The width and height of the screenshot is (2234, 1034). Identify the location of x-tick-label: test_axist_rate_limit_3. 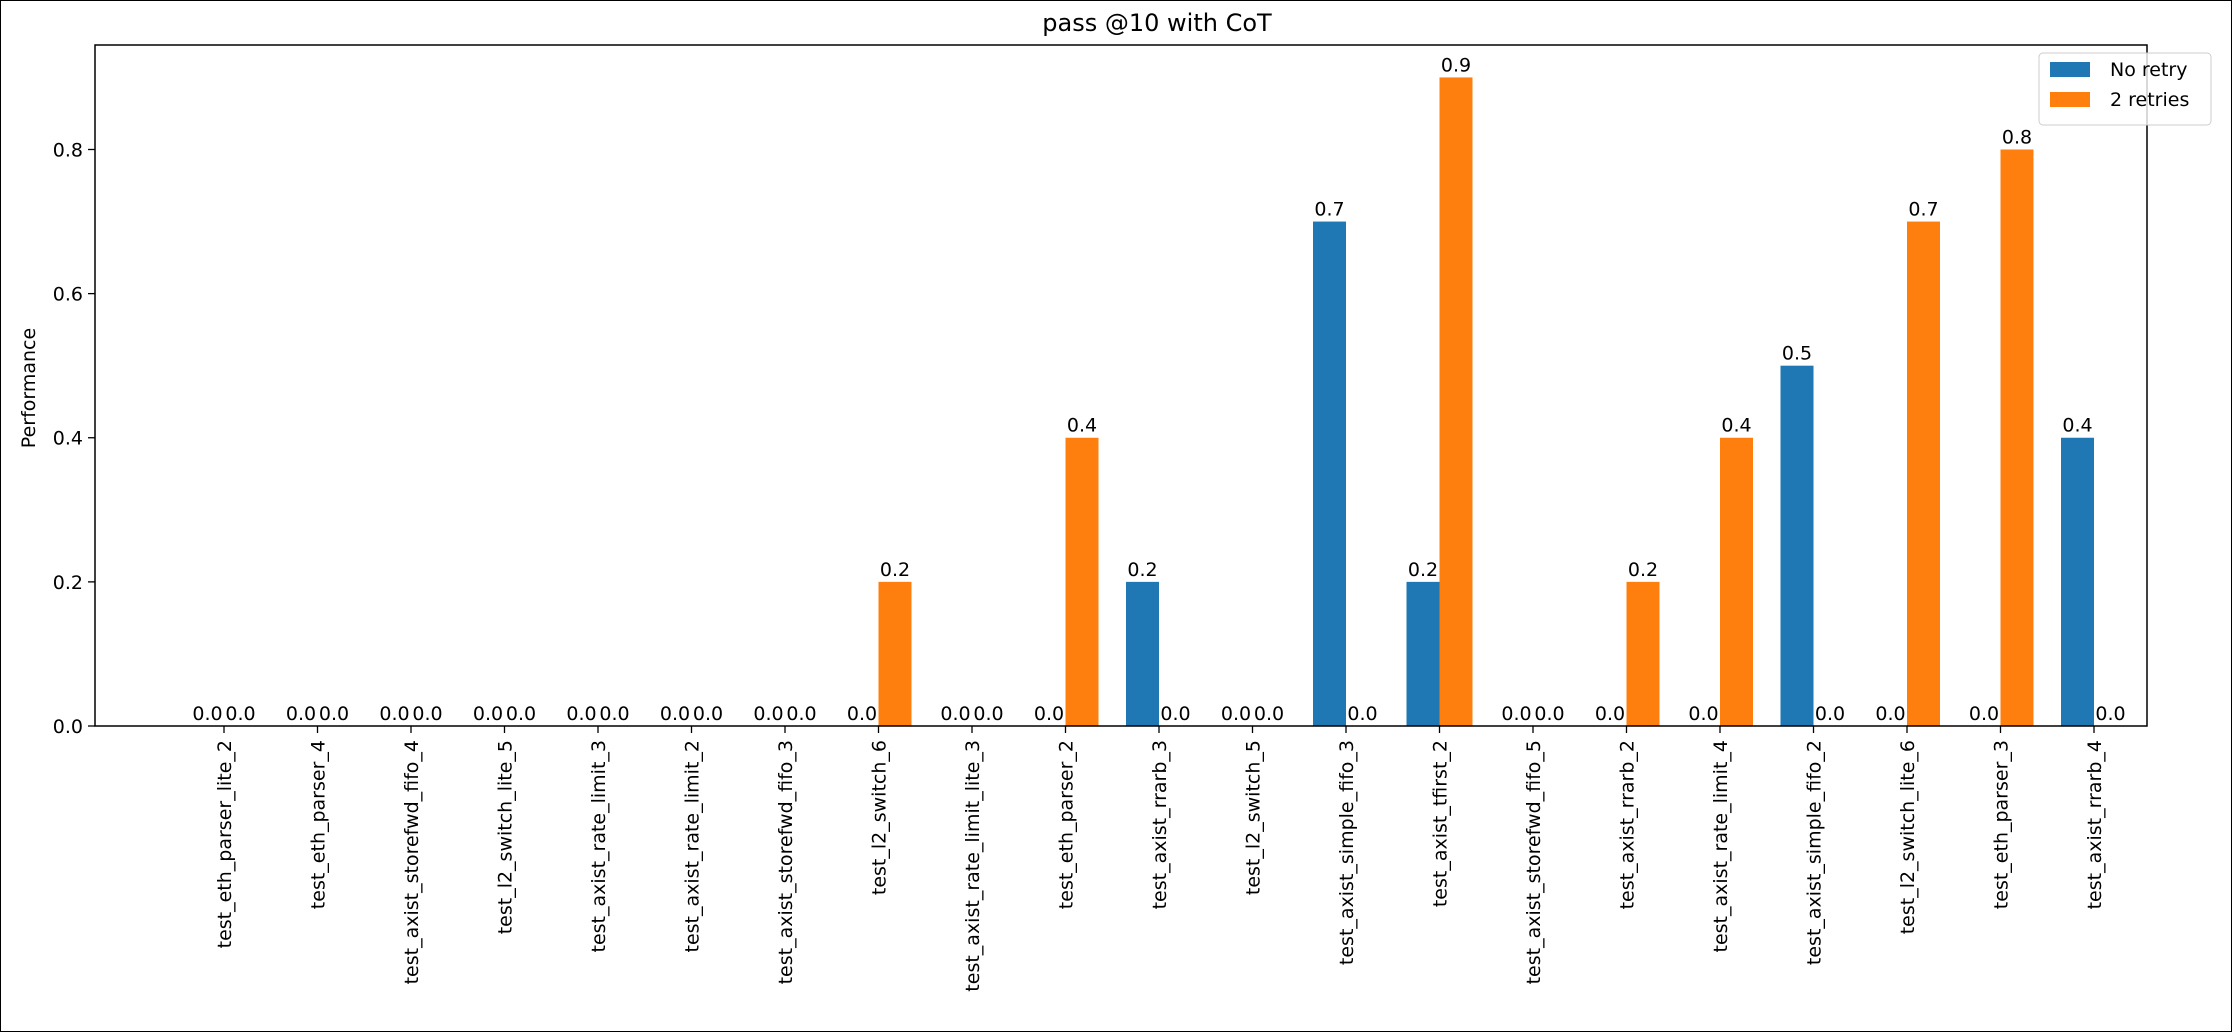
(599, 846).